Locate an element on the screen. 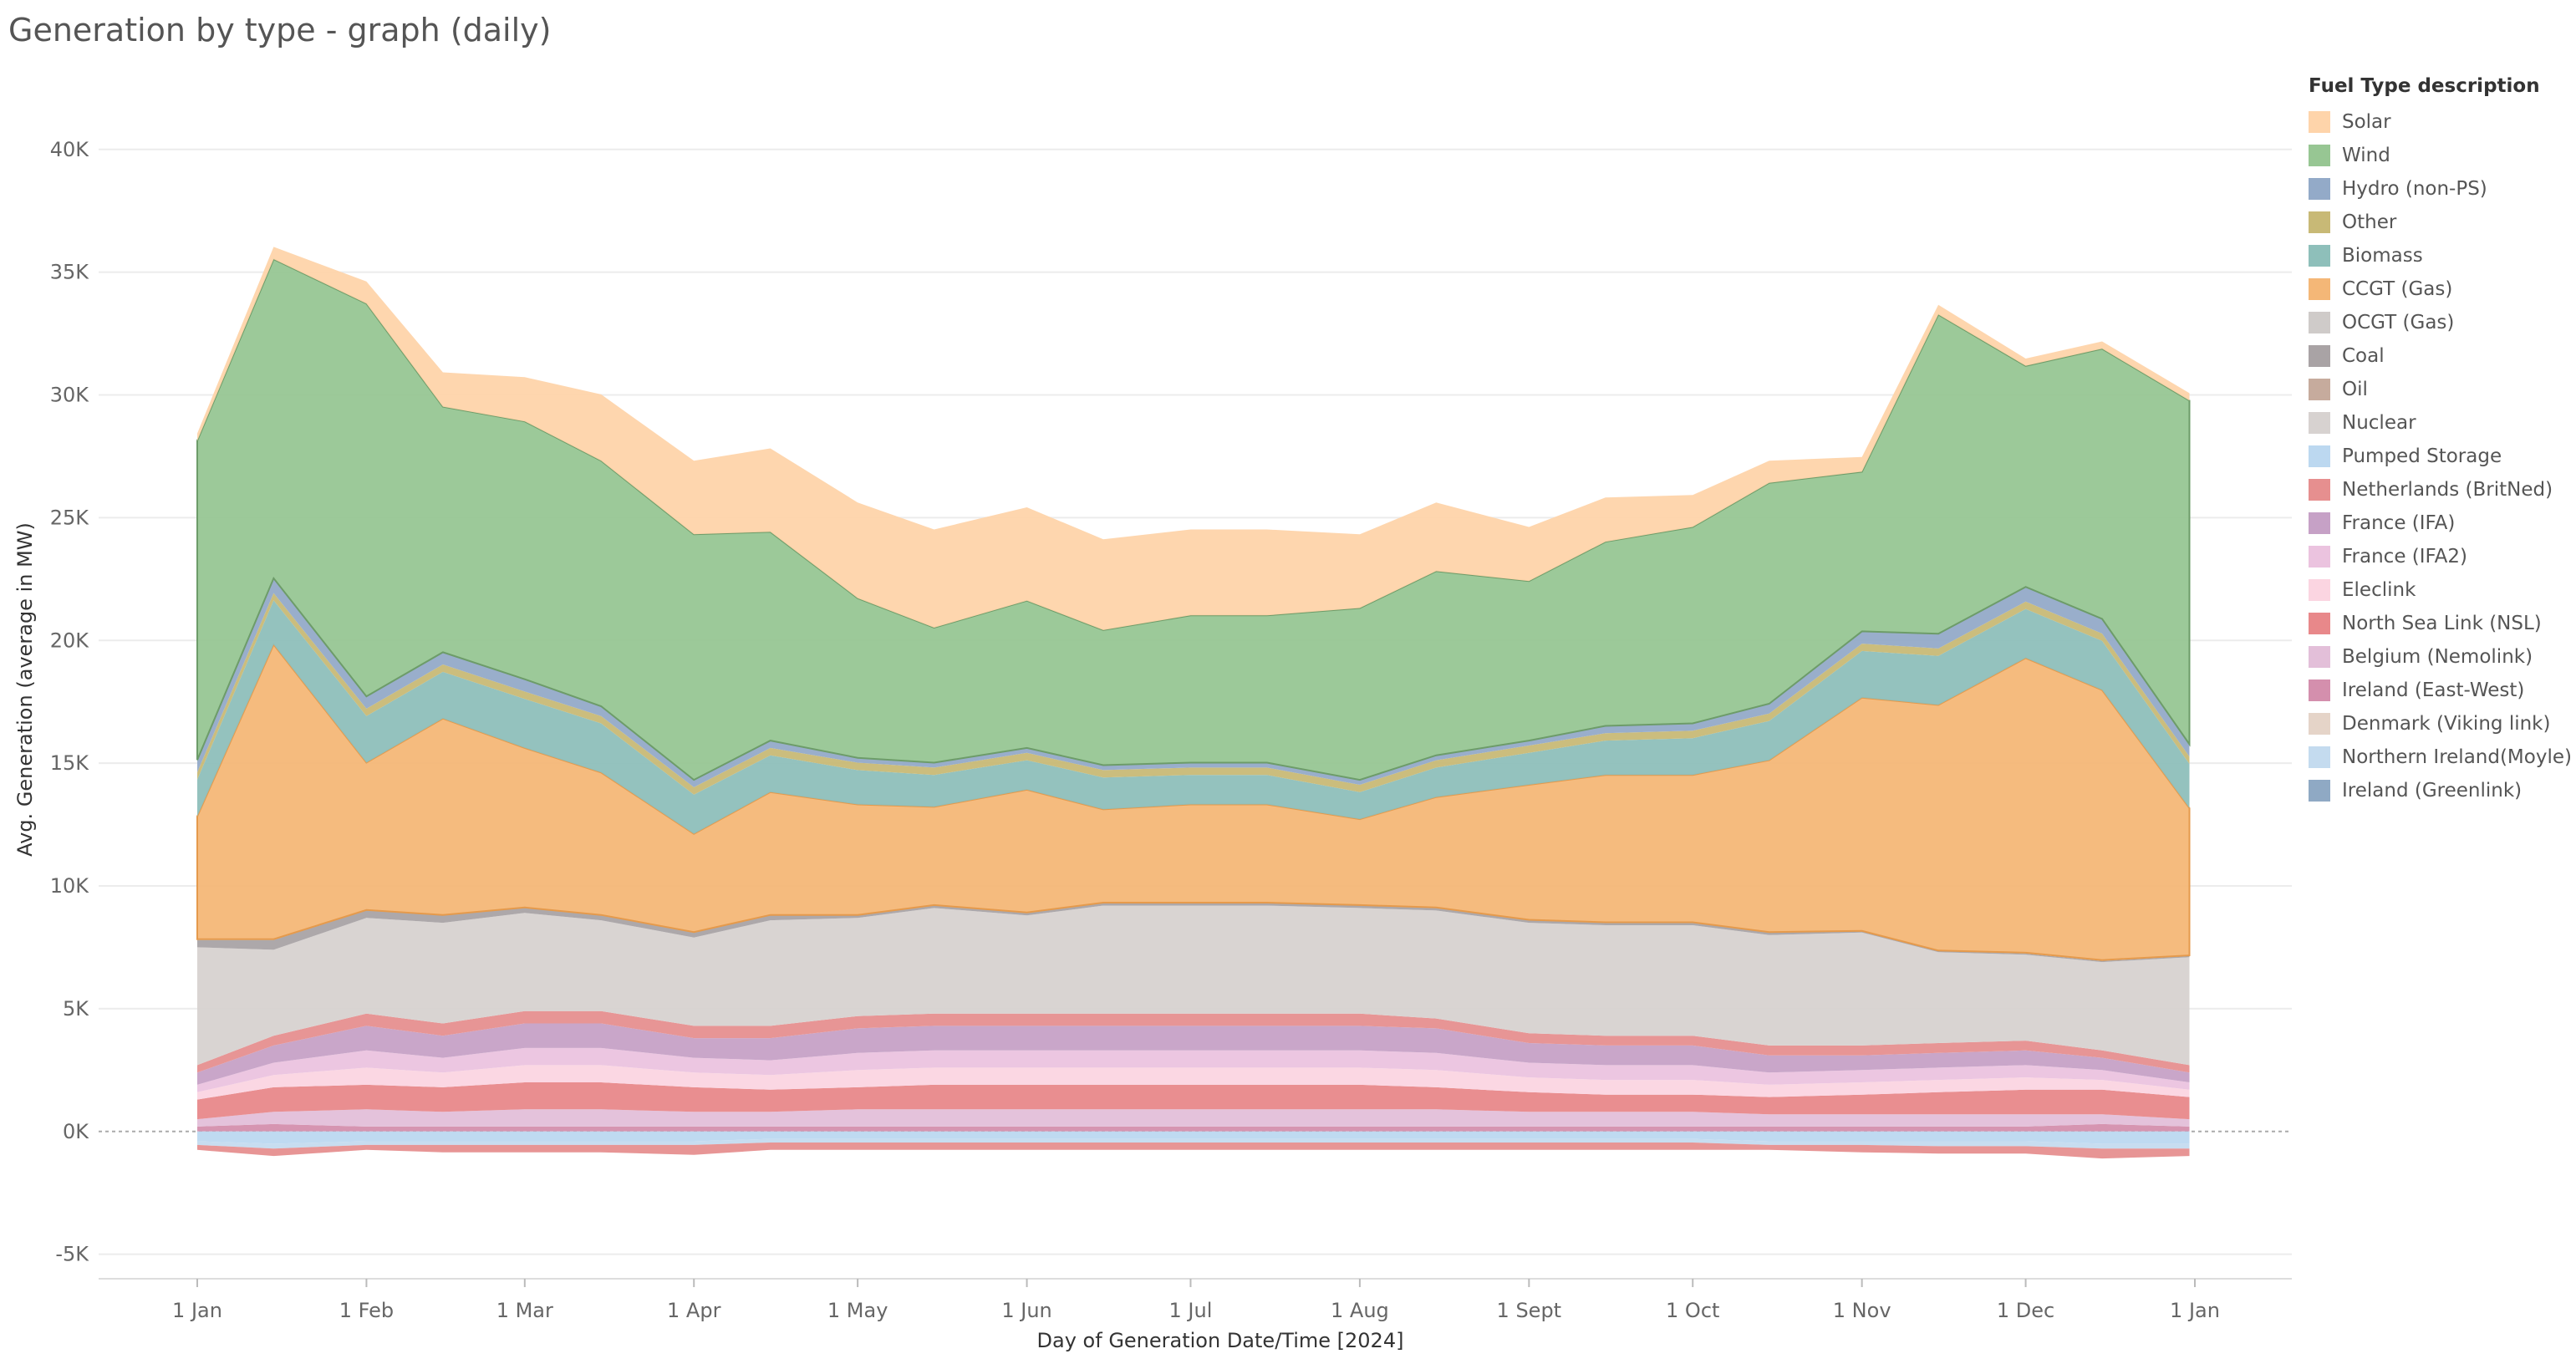  legend-label: Nuclear is located at coordinates (2379, 423).